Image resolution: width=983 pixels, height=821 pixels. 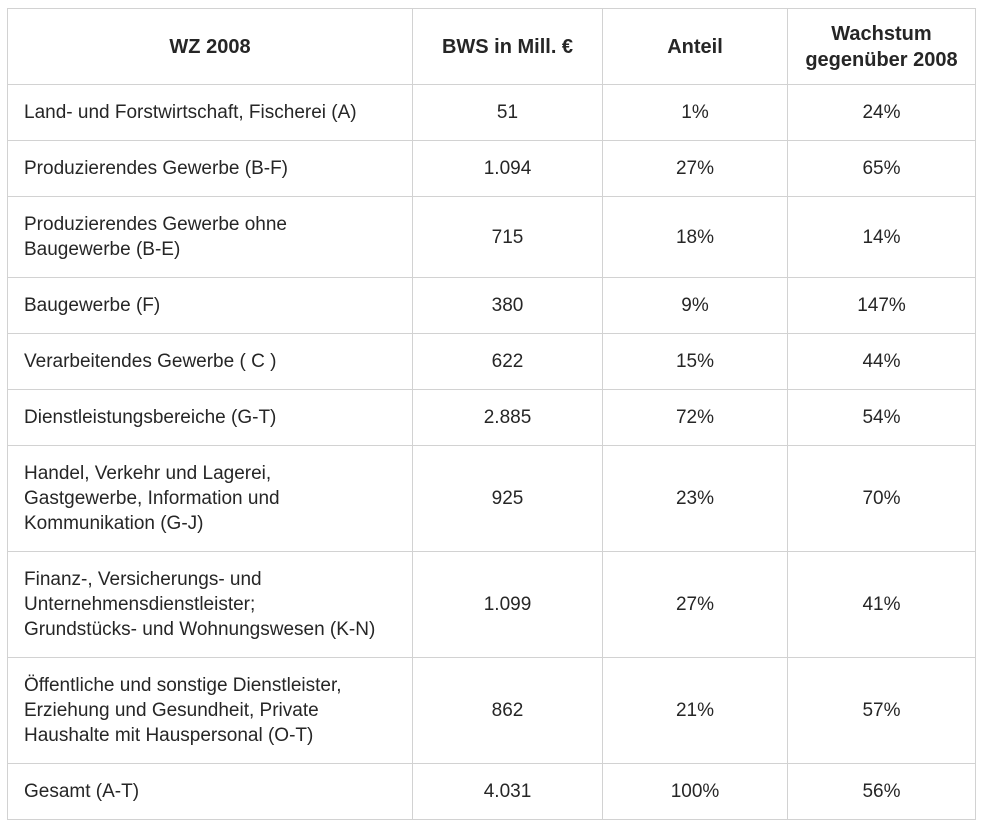 I want to click on cell-anteil-value: 100%, so click(x=695, y=791).